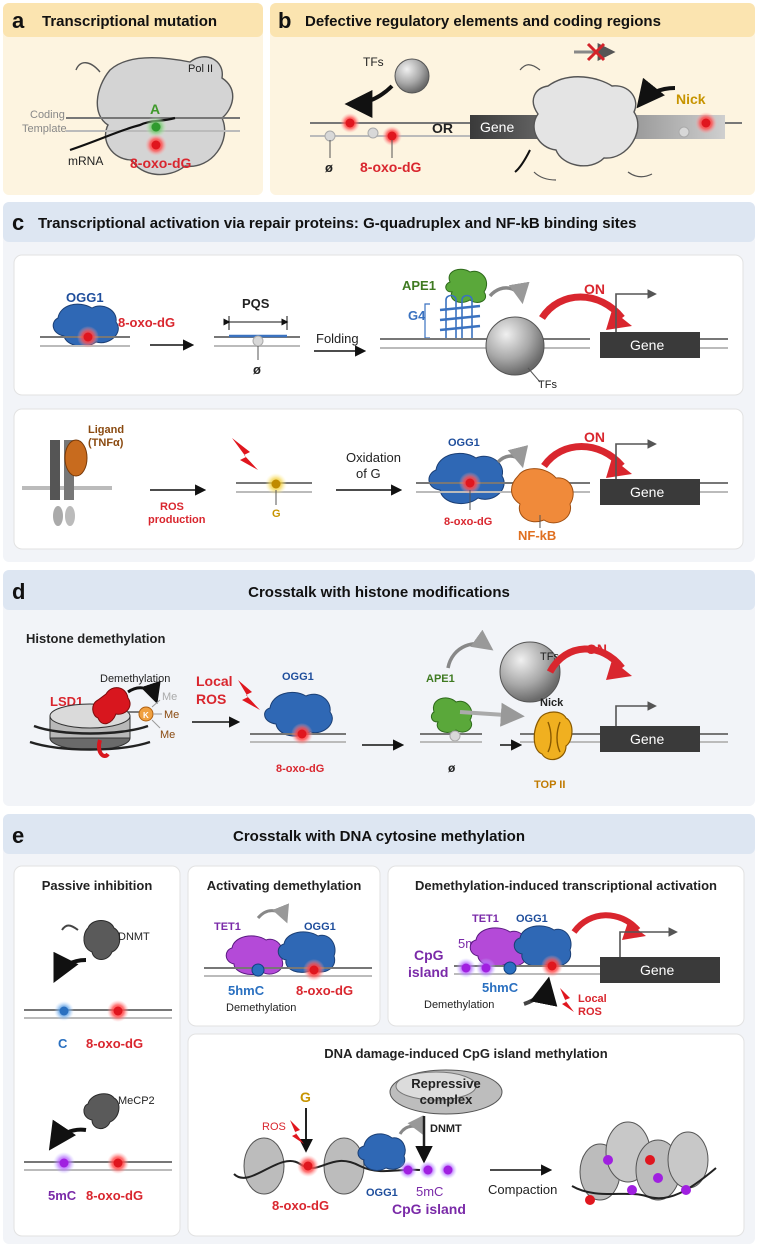  I want to click on d-top2-detail, so click(554, 737).